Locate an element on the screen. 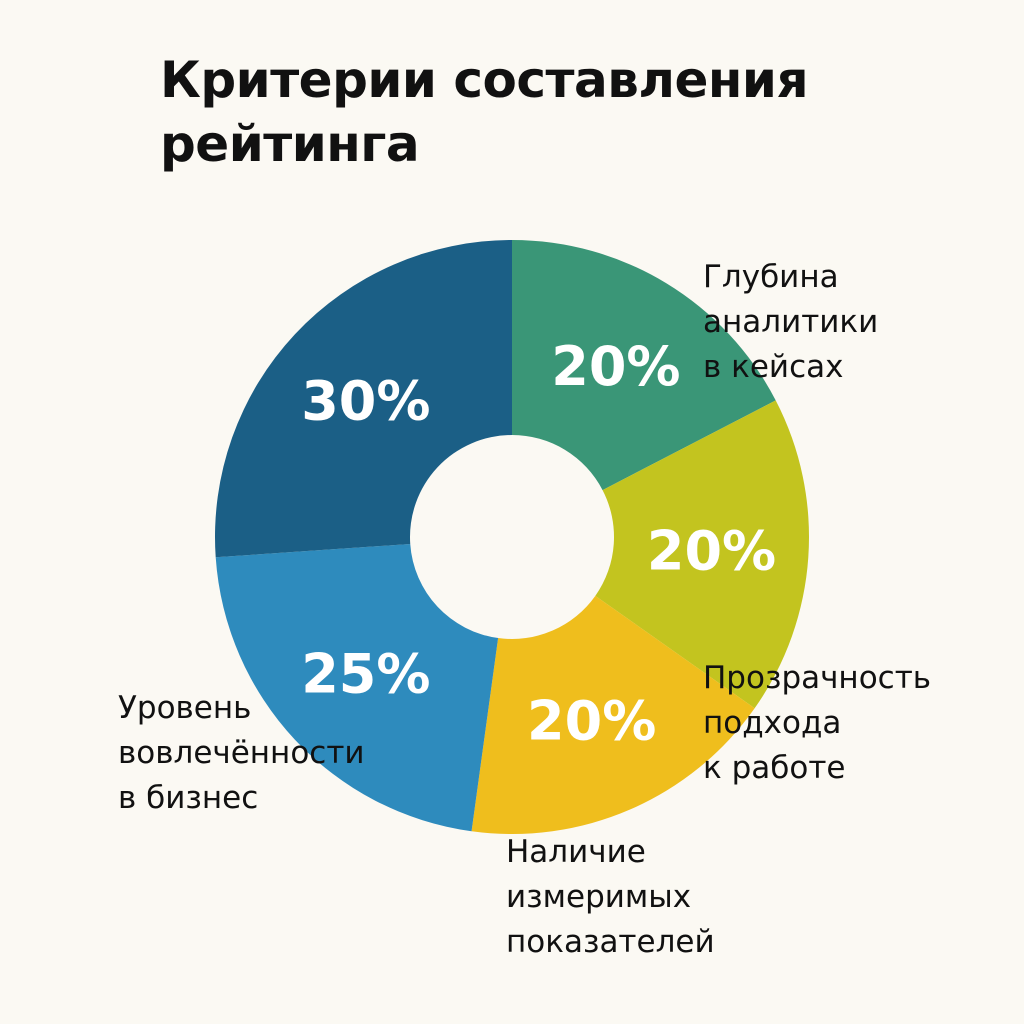  slice-label-measurable-metrics: Наличие измеримых показателей is located at coordinates (610, 897).